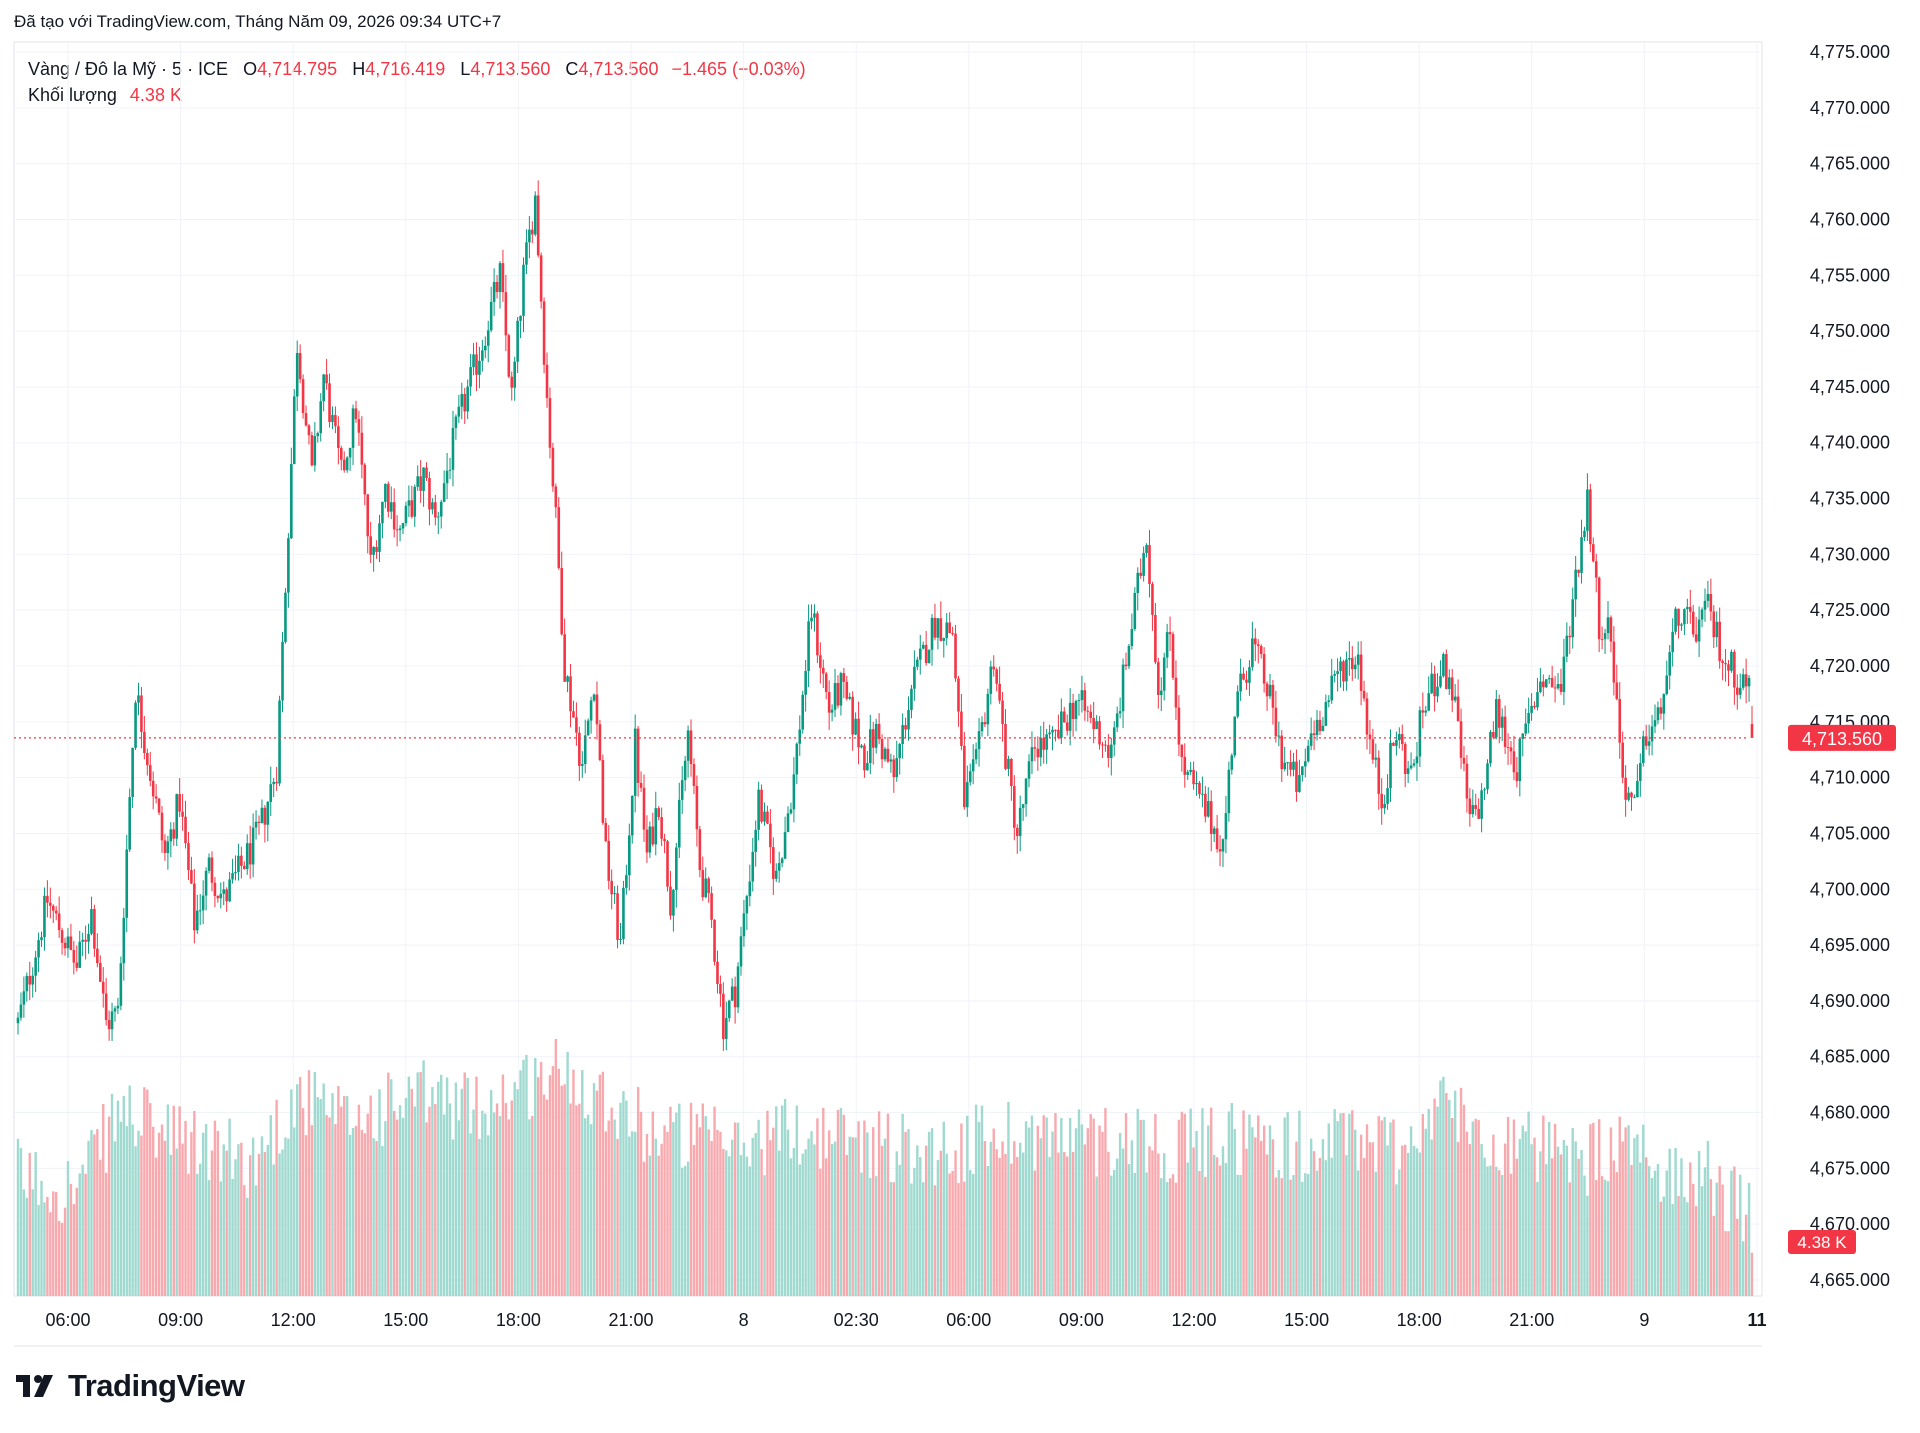  Describe the element at coordinates (128, 69) in the screenshot. I see `symbol-name: Vàng / Đô la Mỹ · 5 · ICE` at that location.